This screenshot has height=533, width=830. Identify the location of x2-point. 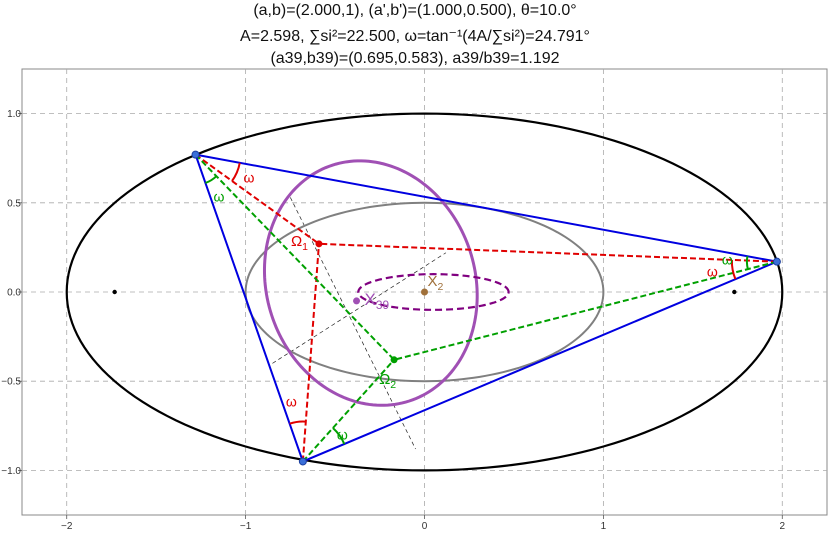
(424, 292).